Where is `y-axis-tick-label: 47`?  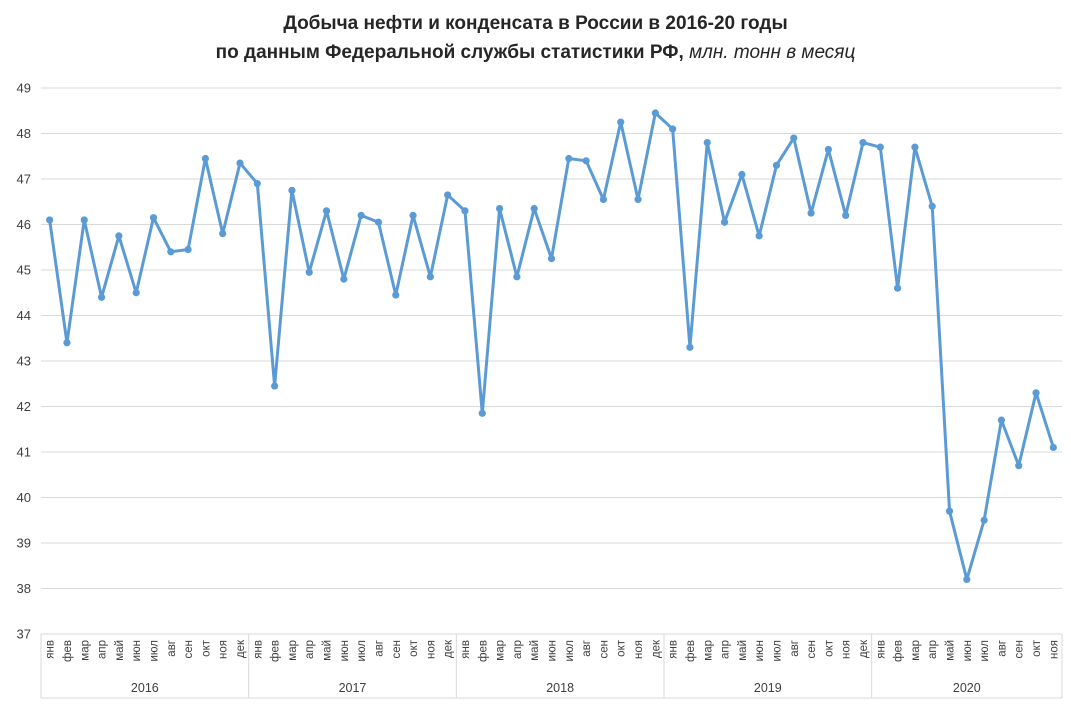 y-axis-tick-label: 47 is located at coordinates (24, 179).